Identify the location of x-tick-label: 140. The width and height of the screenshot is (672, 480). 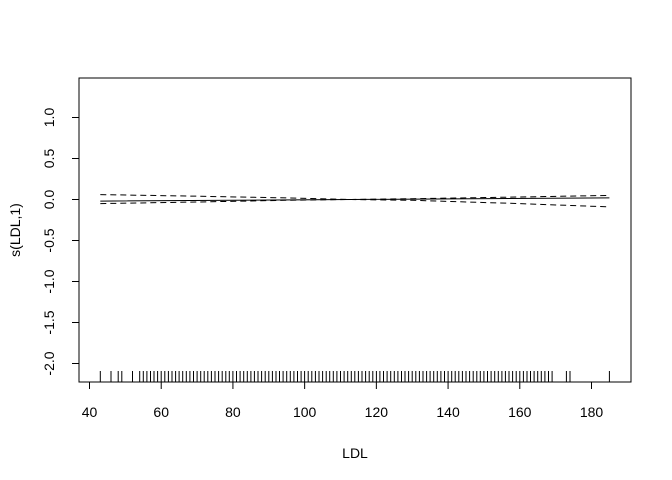
(448, 412).